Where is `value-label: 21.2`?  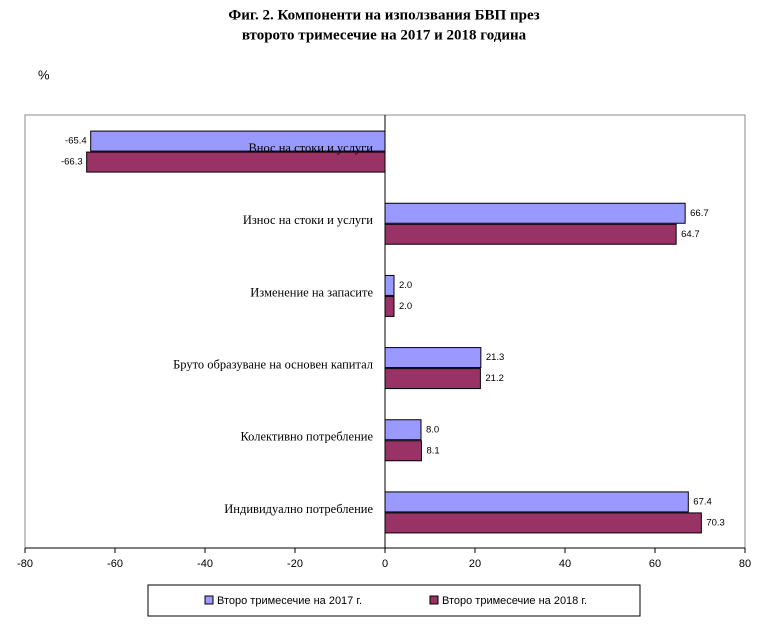
value-label: 21.2 is located at coordinates (494, 378).